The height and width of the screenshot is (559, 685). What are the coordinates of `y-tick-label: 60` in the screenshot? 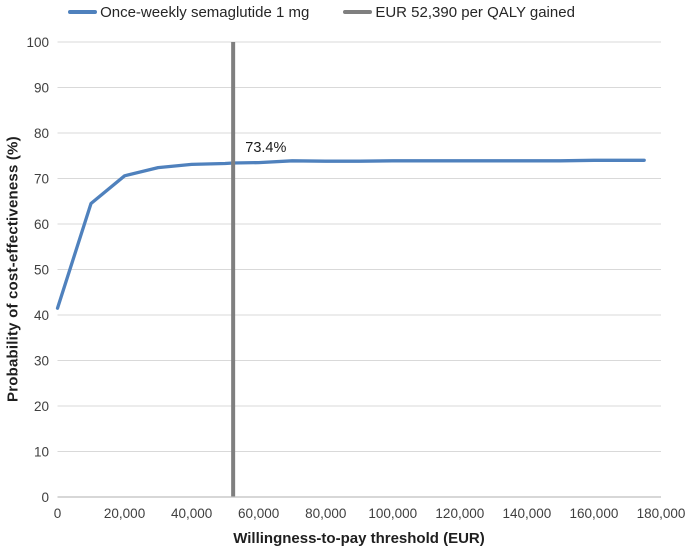 It's located at (41, 224).